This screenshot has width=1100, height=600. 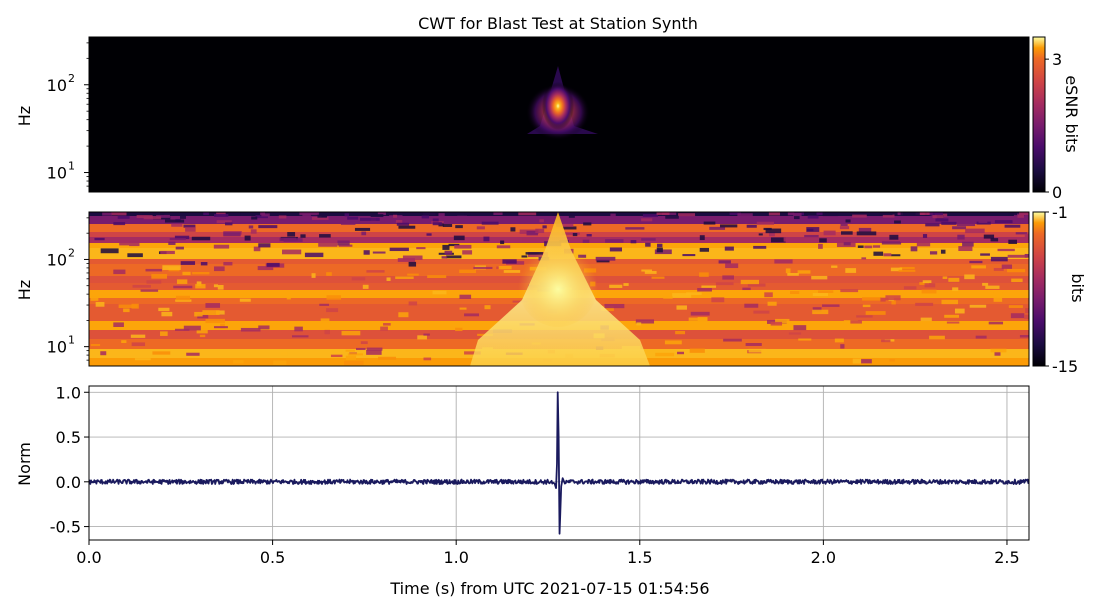 What do you see at coordinates (68, 392) in the screenshot?
I see `y-tick-label: 1.0` at bounding box center [68, 392].